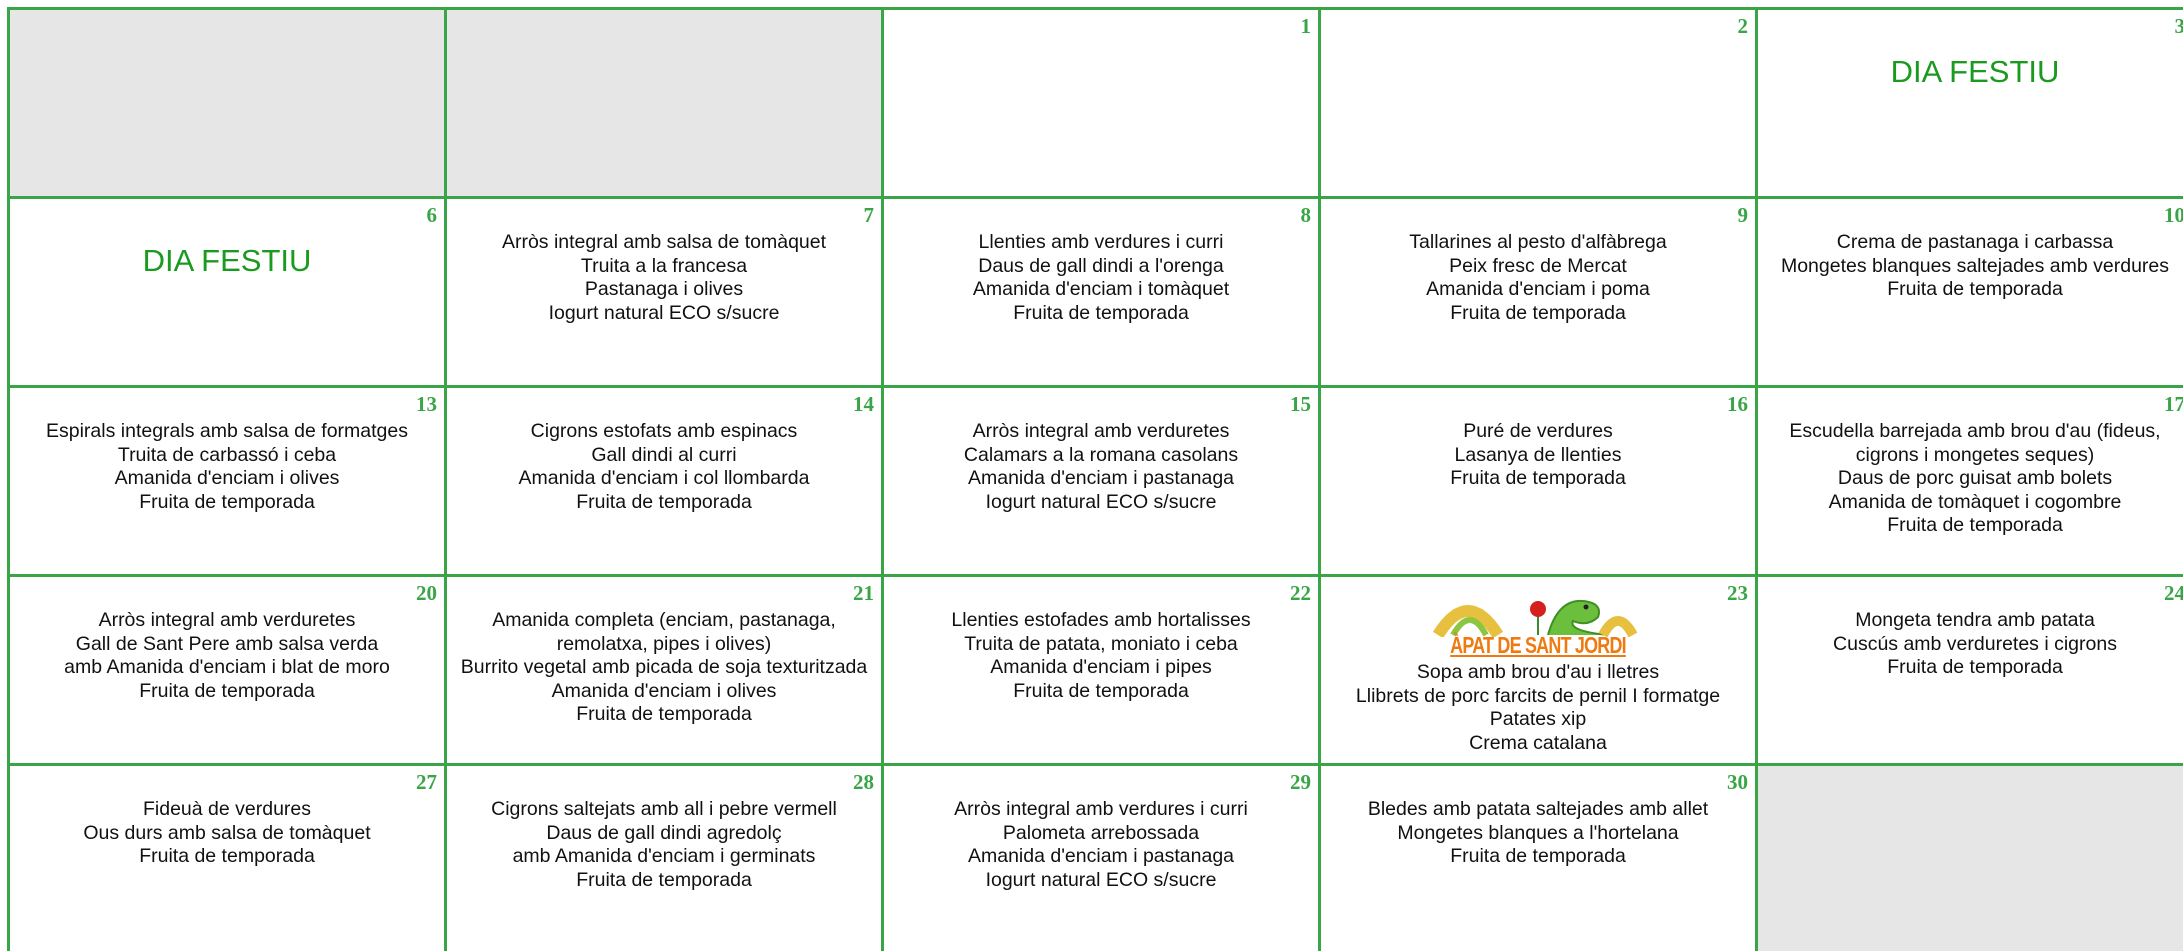 The image size is (2183, 951). Describe the element at coordinates (1538, 265) in the screenshot. I see `menu-line: Peix fresc de Mercat` at that location.